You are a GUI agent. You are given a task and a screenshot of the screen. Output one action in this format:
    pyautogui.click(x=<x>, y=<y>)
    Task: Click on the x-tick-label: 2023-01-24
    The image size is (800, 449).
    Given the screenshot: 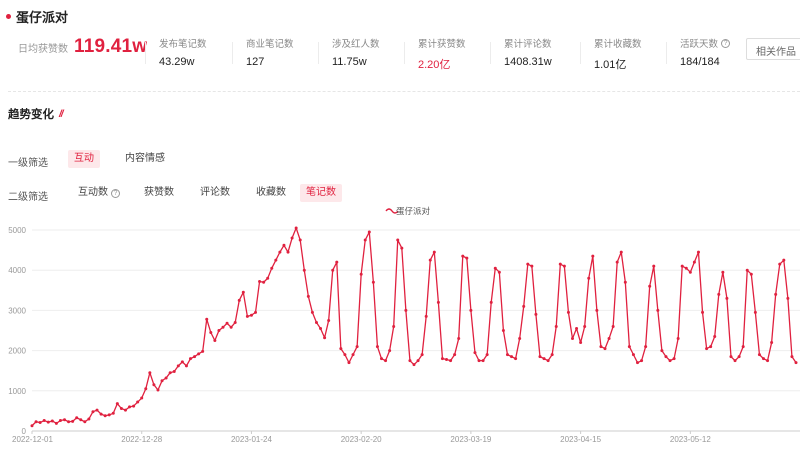 What is the action you would take?
    pyautogui.click(x=251, y=439)
    